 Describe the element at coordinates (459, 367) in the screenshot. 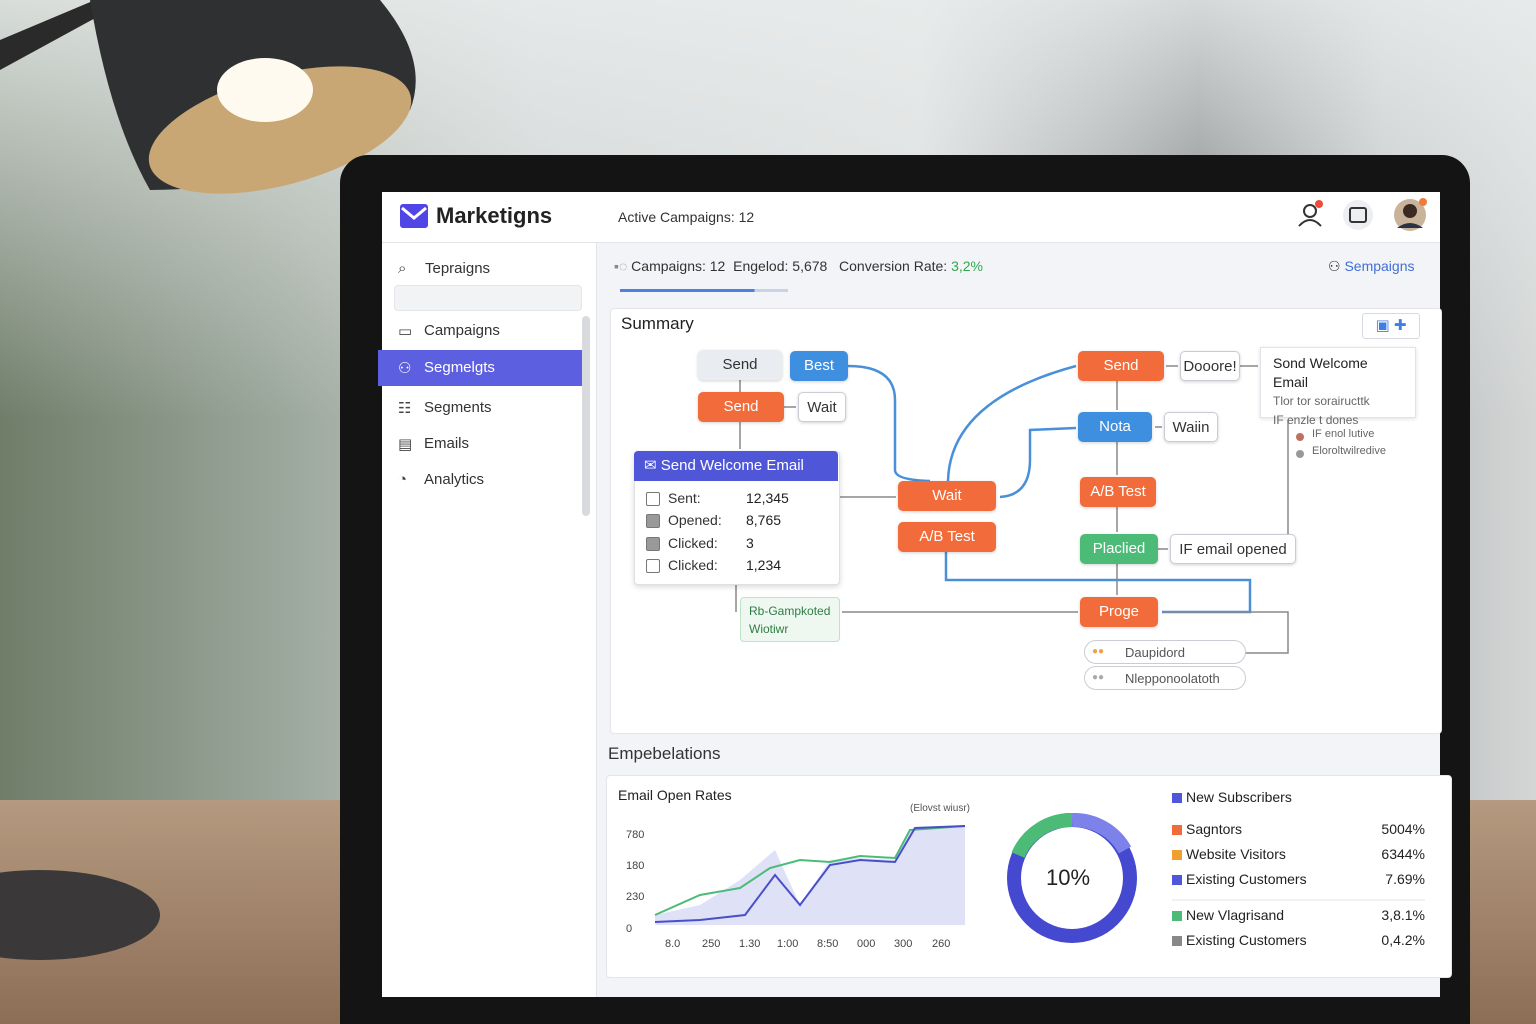

I see `sidebar-item: Segmelgts` at that location.